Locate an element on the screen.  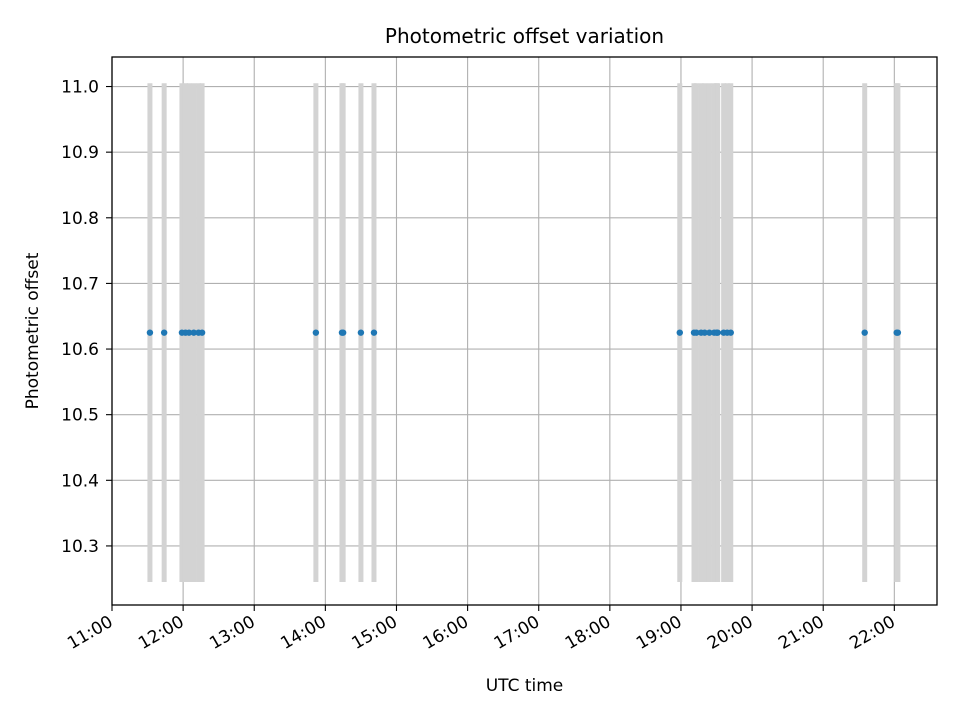
x-tick-label: 18:00 is located at coordinates (588, 633).